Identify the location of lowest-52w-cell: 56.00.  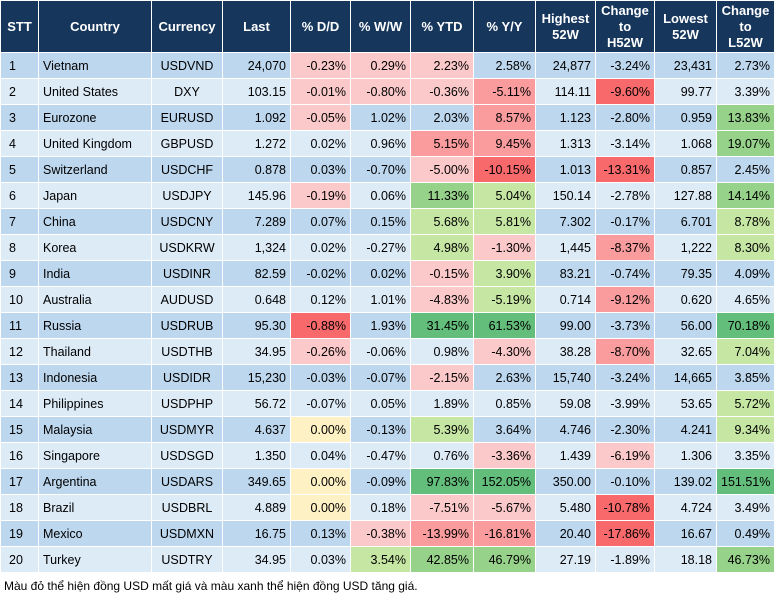
(685, 325).